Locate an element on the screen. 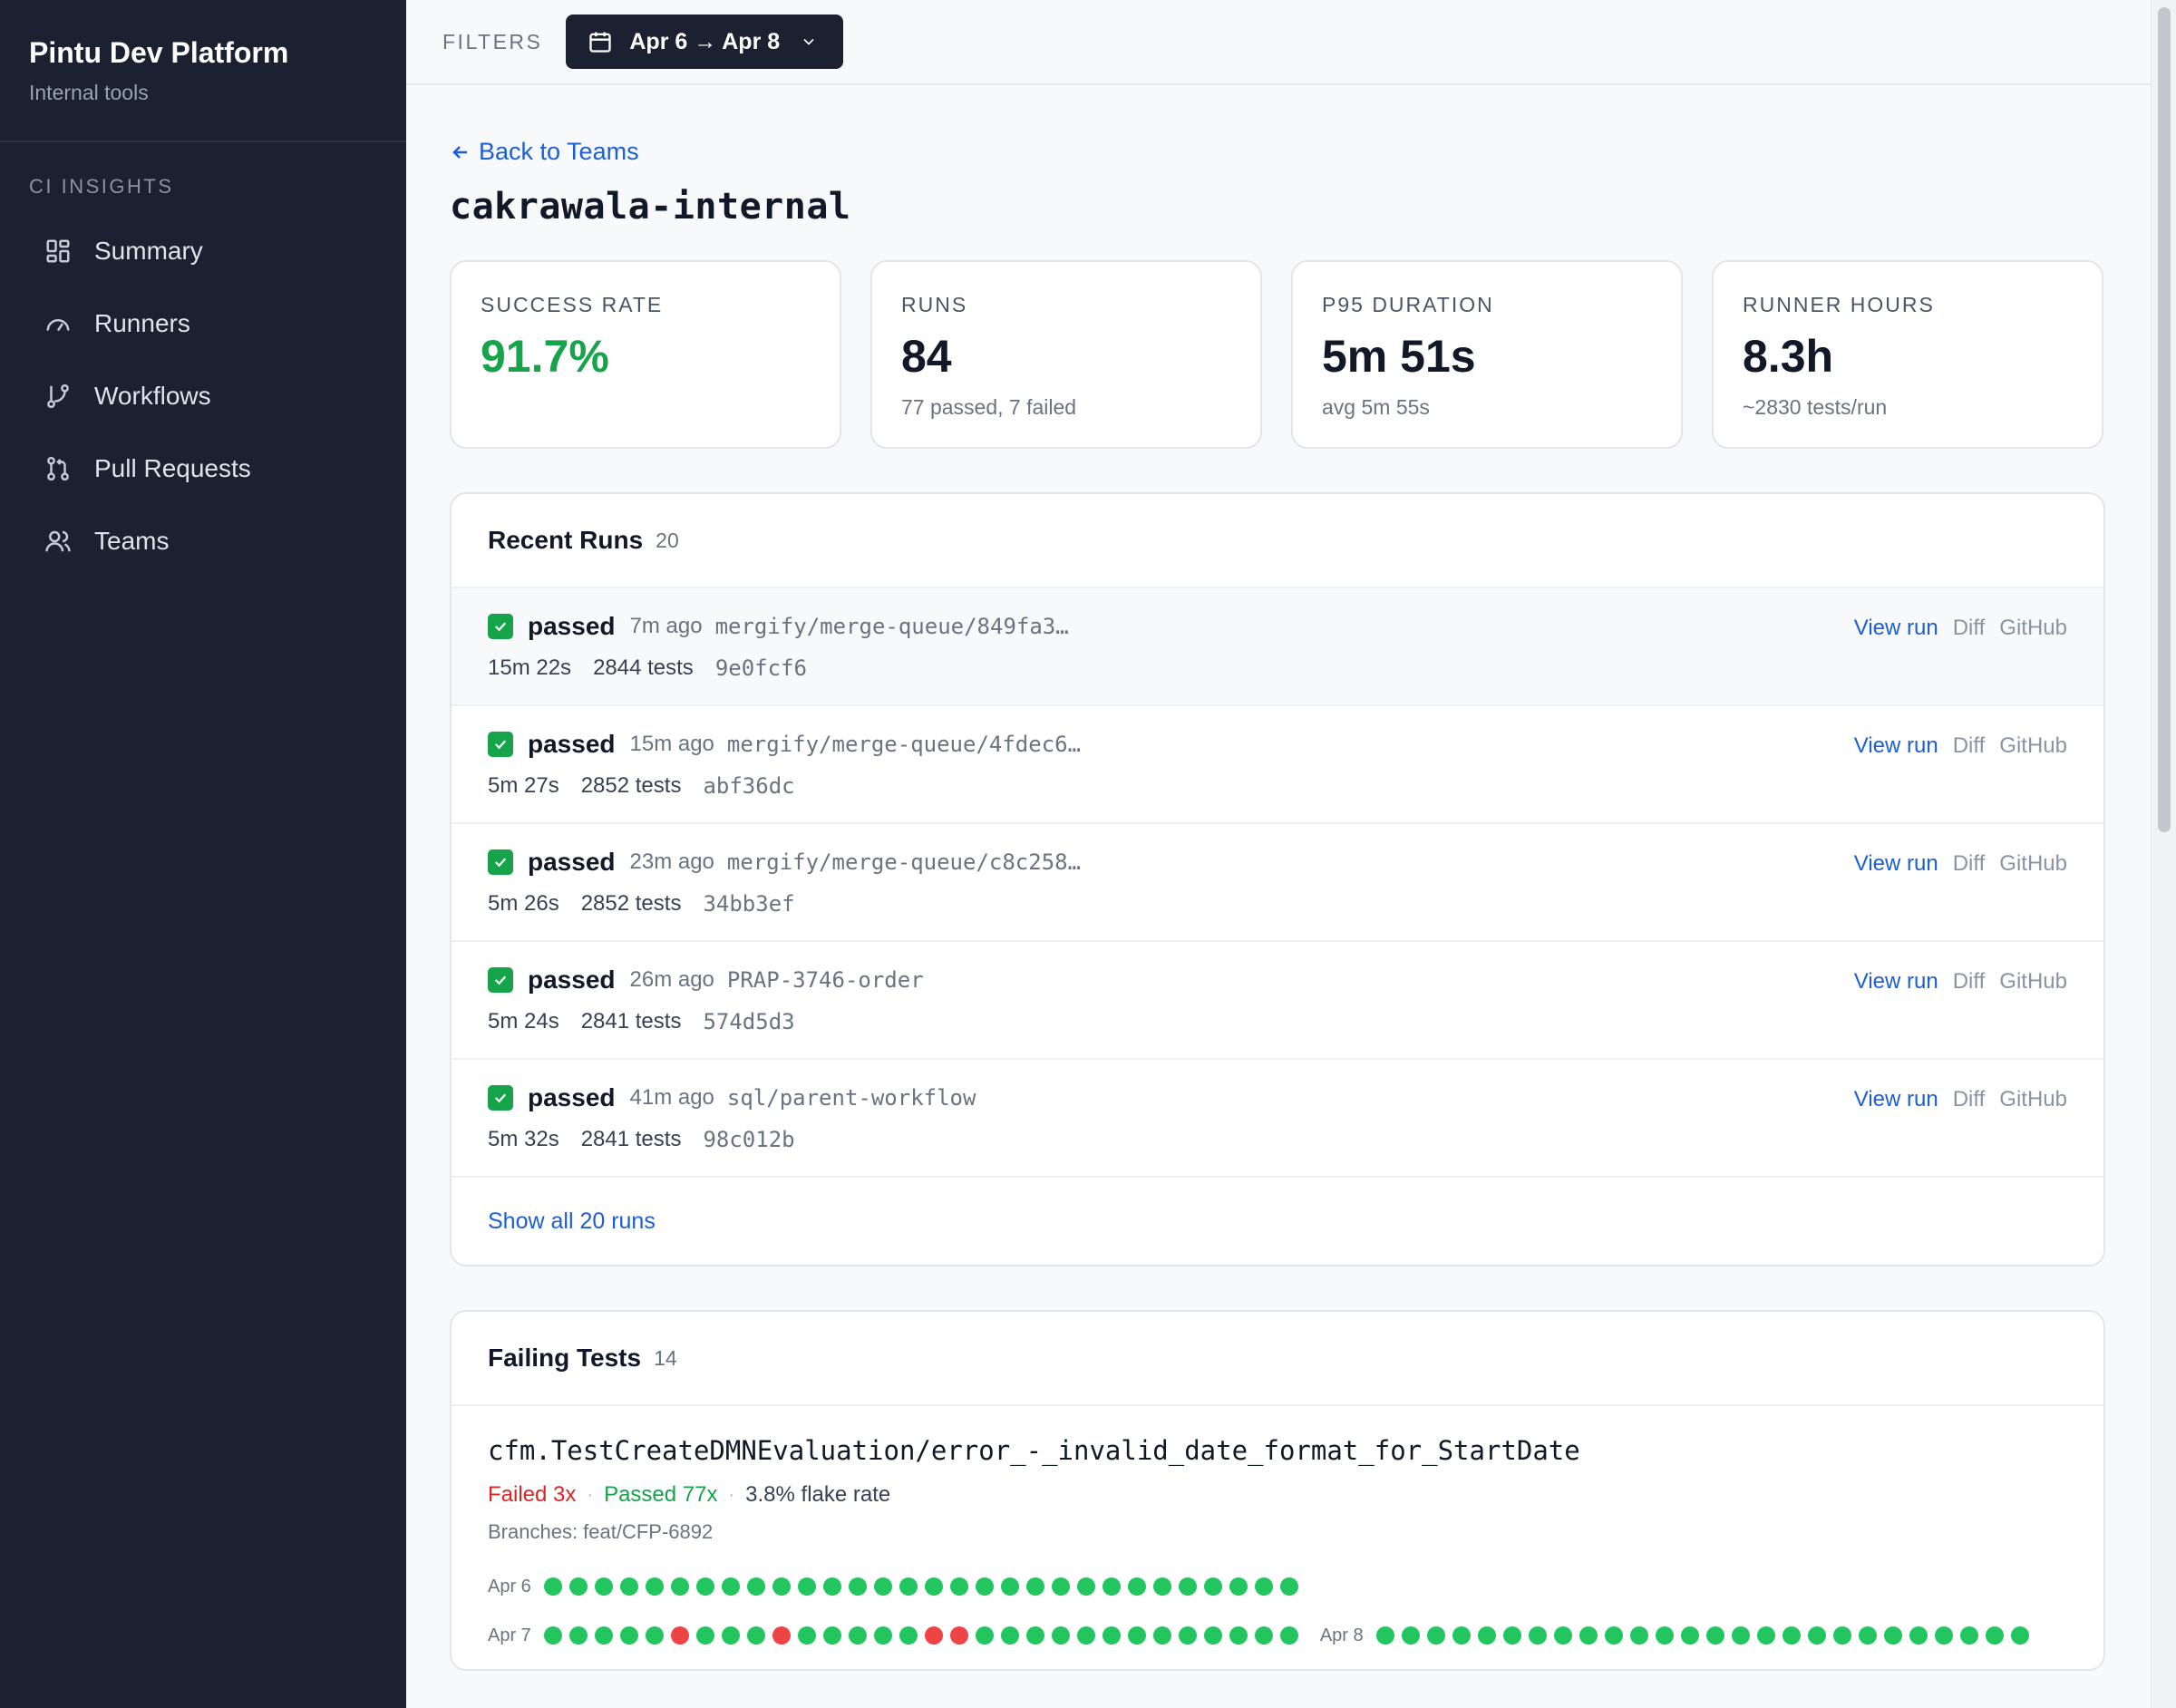 This screenshot has height=1708, width=2176. sidebar-item-runners: Runners is located at coordinates (203, 323).